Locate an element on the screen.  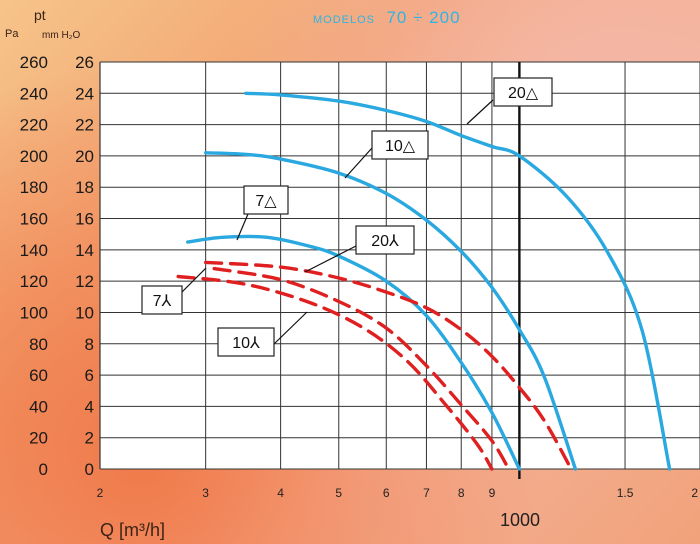
subtitle-prefix: MODELOS is located at coordinates (344, 20).